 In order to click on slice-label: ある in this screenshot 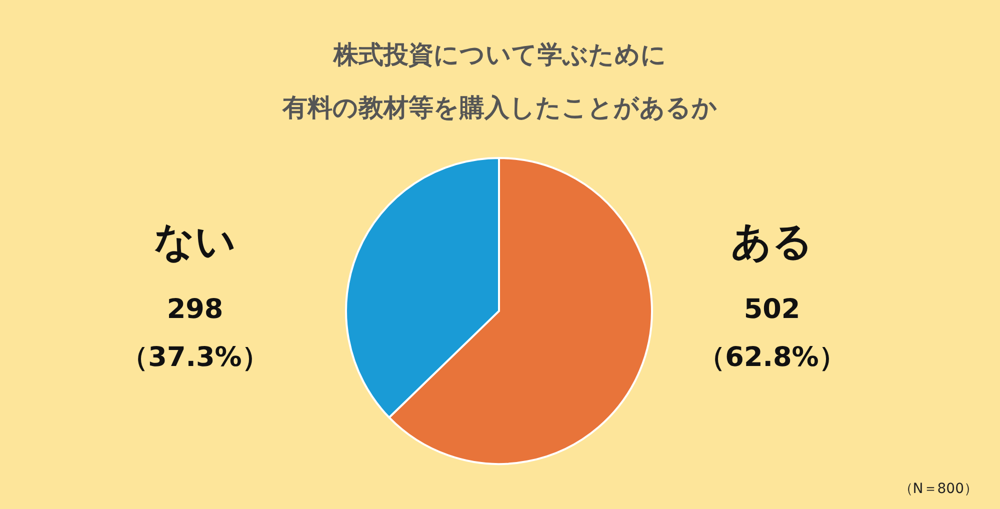, I will do `click(772, 242)`.